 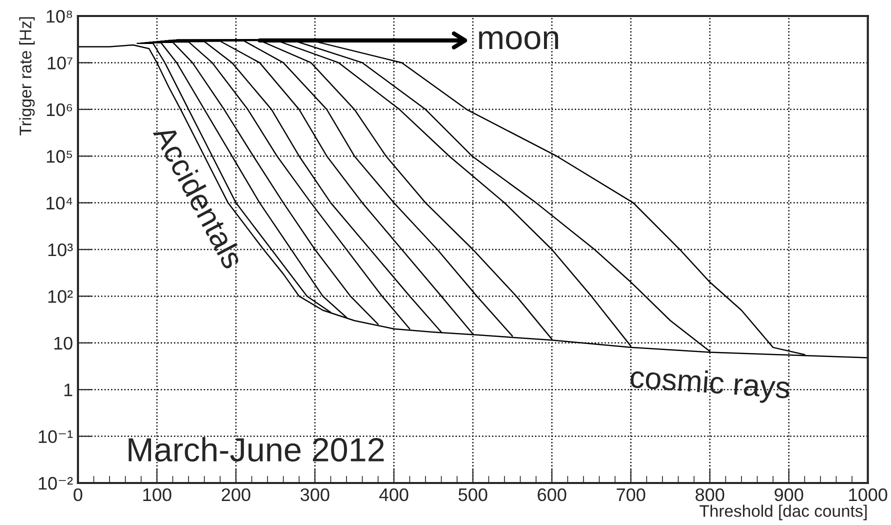 I want to click on y-tick-label: 1, so click(x=68, y=390).